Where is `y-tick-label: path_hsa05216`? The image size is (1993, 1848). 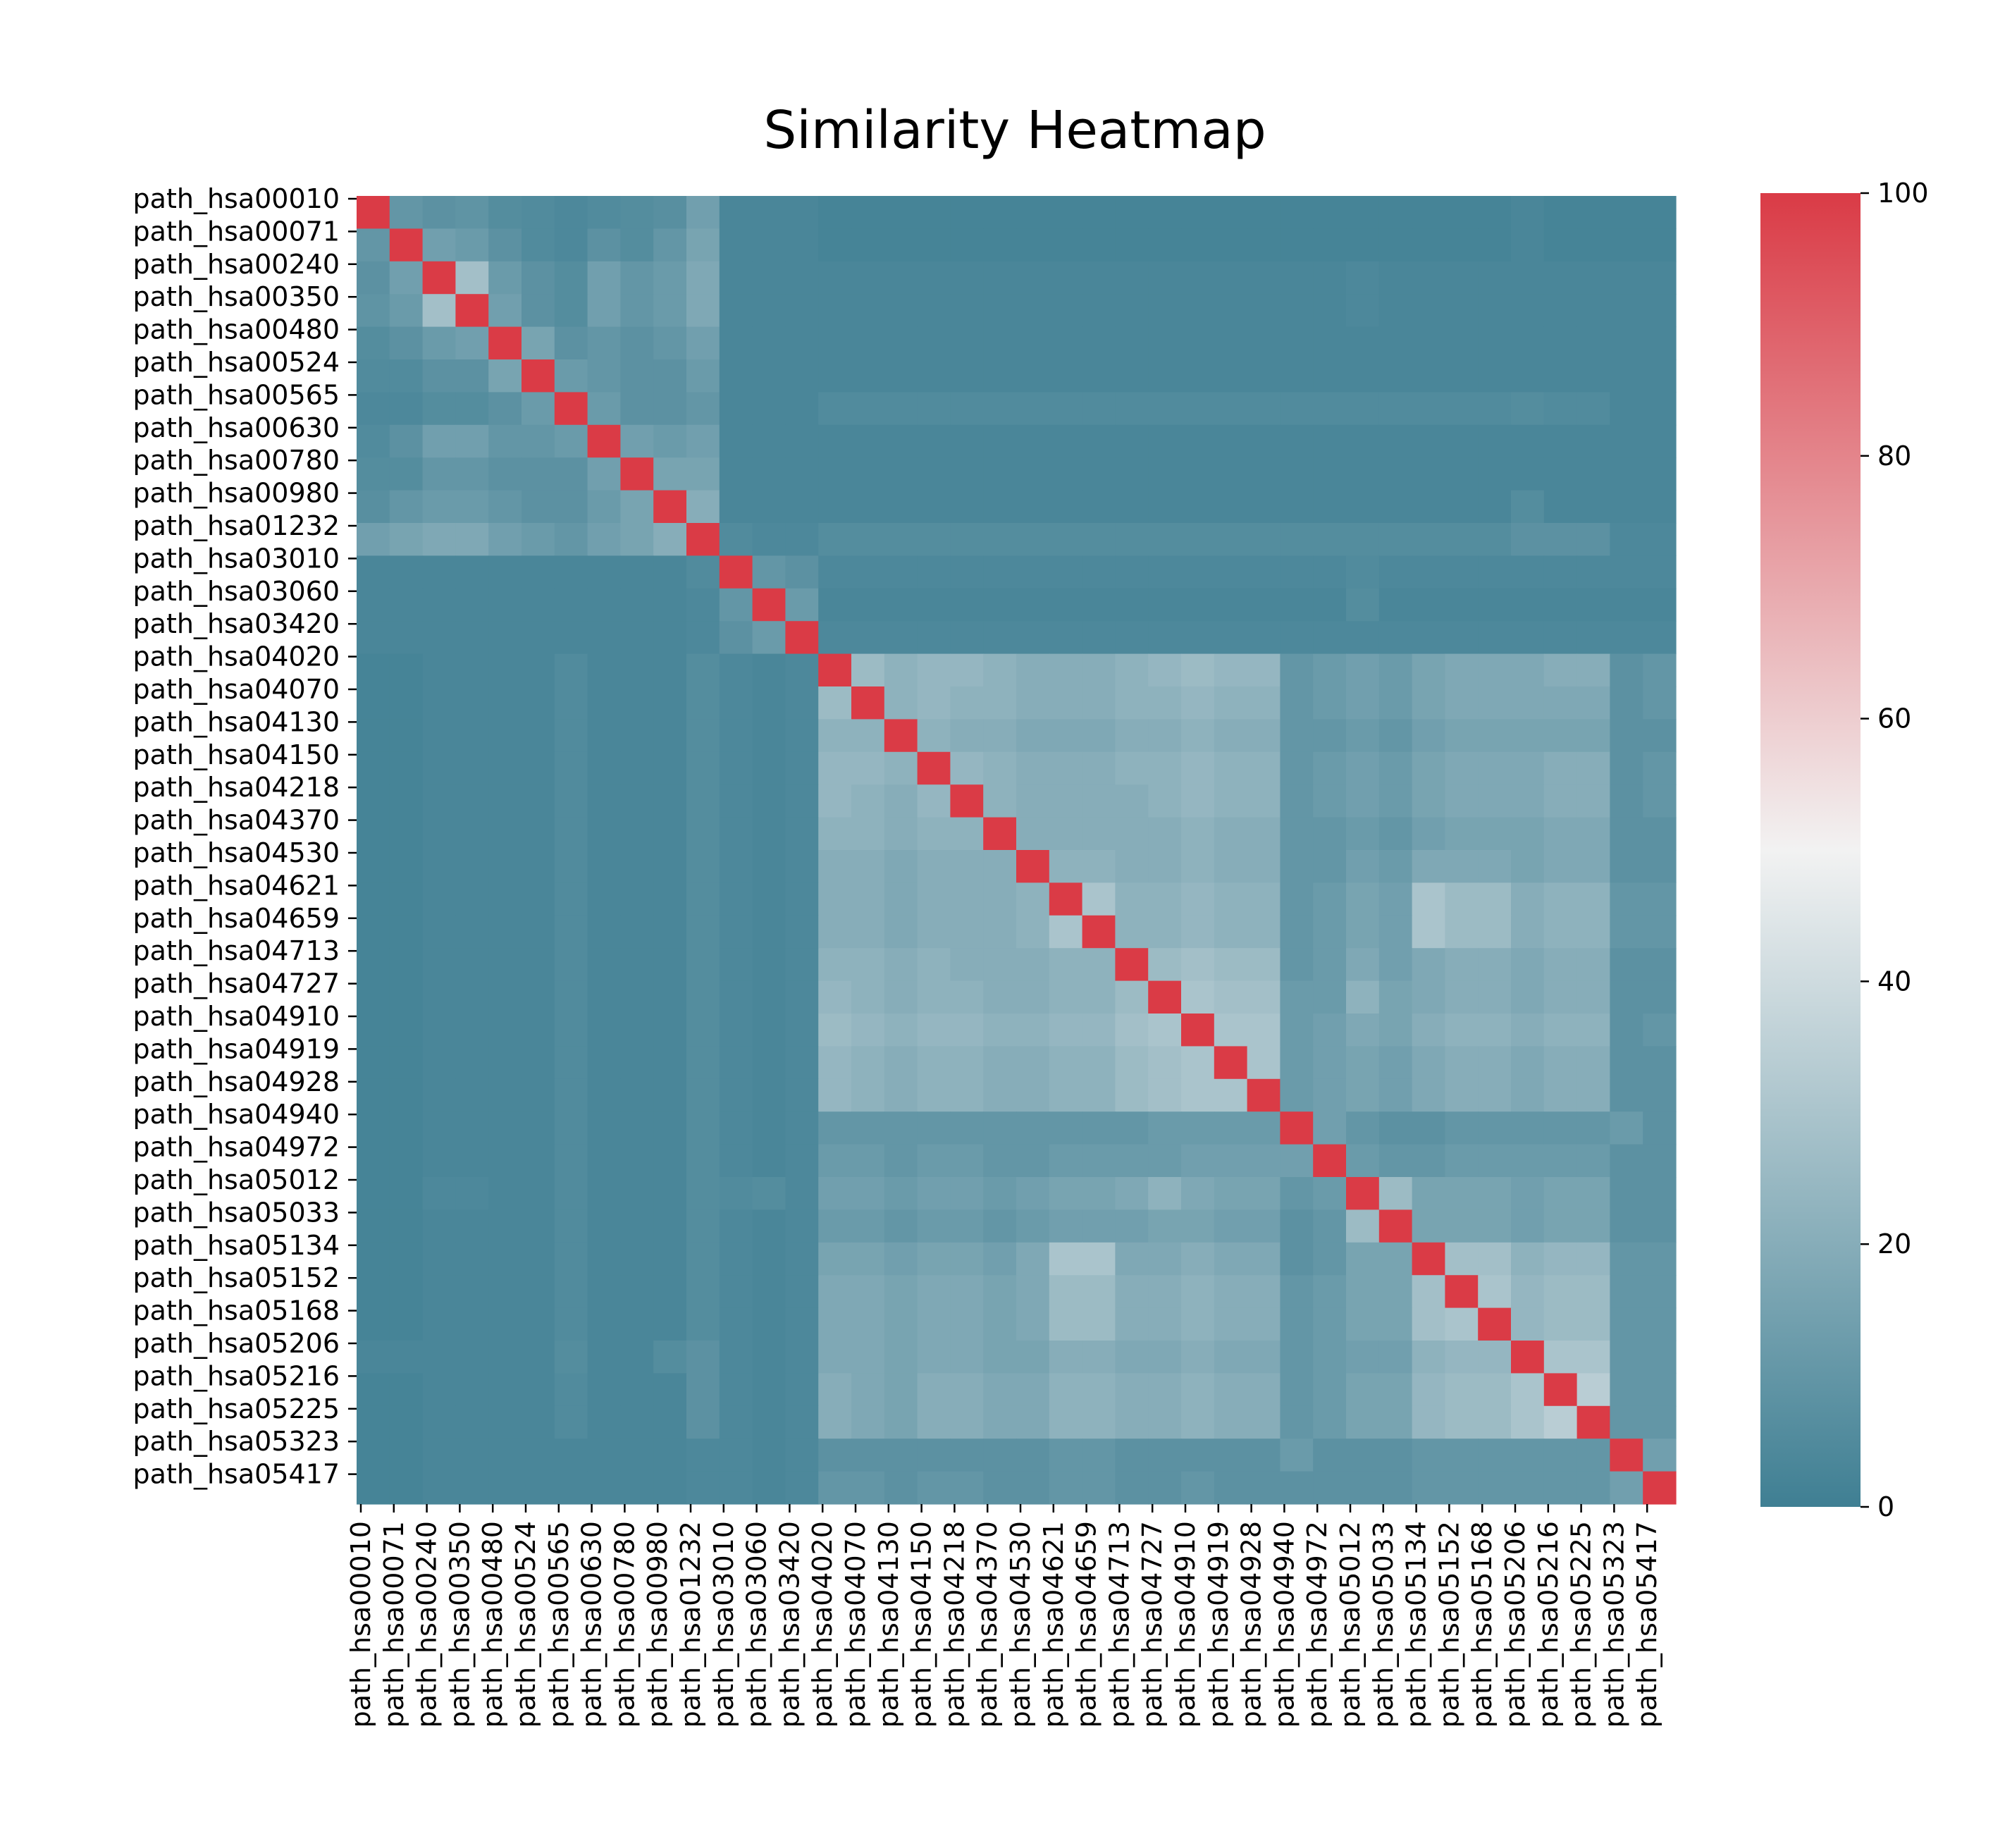 y-tick-label: path_hsa05216 is located at coordinates (237, 1375).